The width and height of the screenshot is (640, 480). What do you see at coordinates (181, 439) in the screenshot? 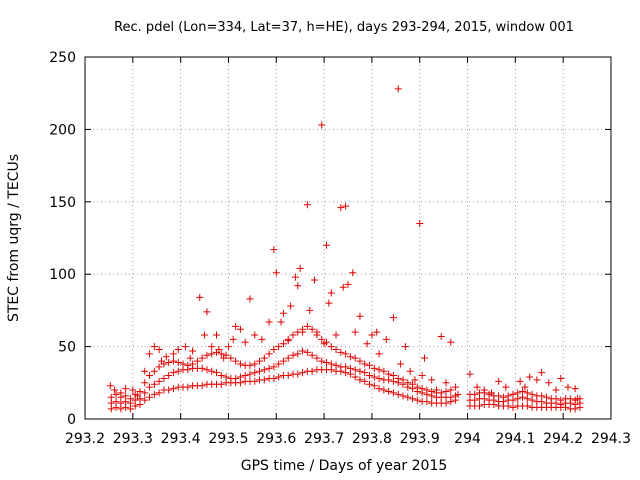
I see `x-tick-label: 293.4` at bounding box center [181, 439].